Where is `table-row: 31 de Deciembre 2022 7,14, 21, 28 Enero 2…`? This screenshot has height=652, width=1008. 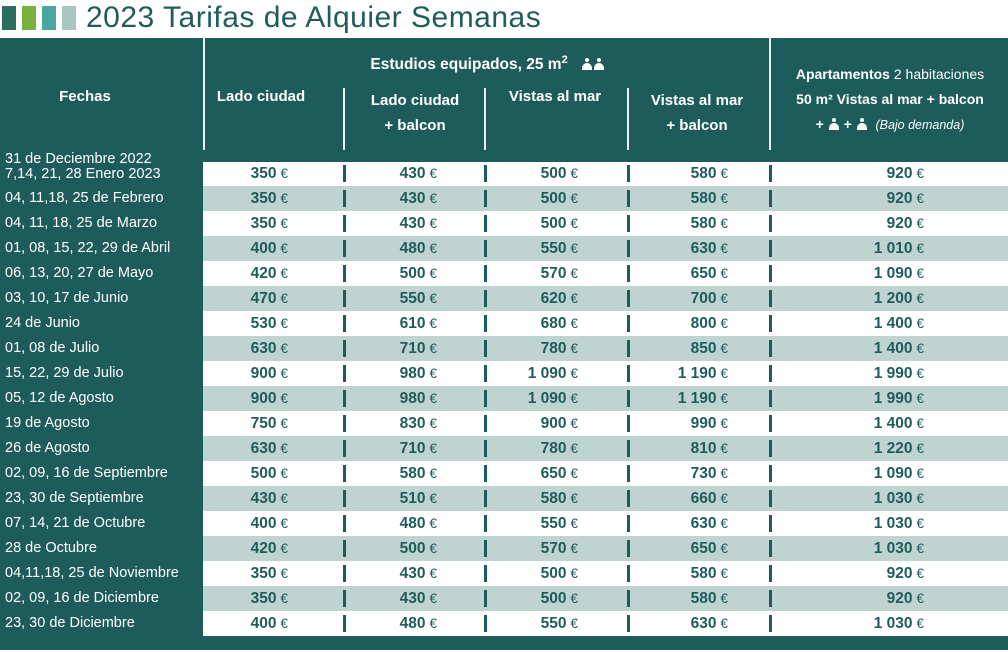 table-row: 31 de Deciembre 2022 7,14, 21, 28 Enero 2… is located at coordinates (504, 168).